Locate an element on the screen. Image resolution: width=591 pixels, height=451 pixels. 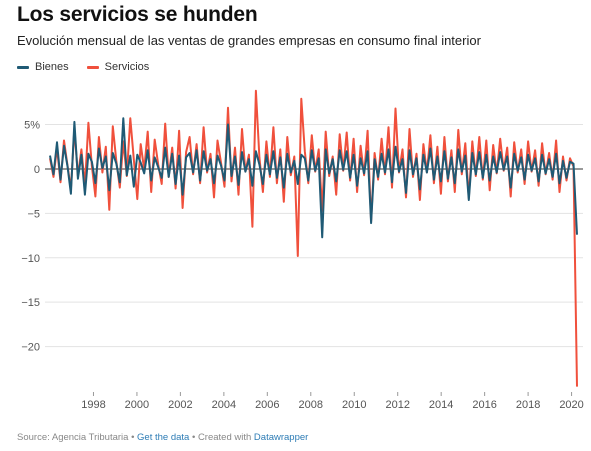
legend: Bienes Servicios is located at coordinates (83, 67).